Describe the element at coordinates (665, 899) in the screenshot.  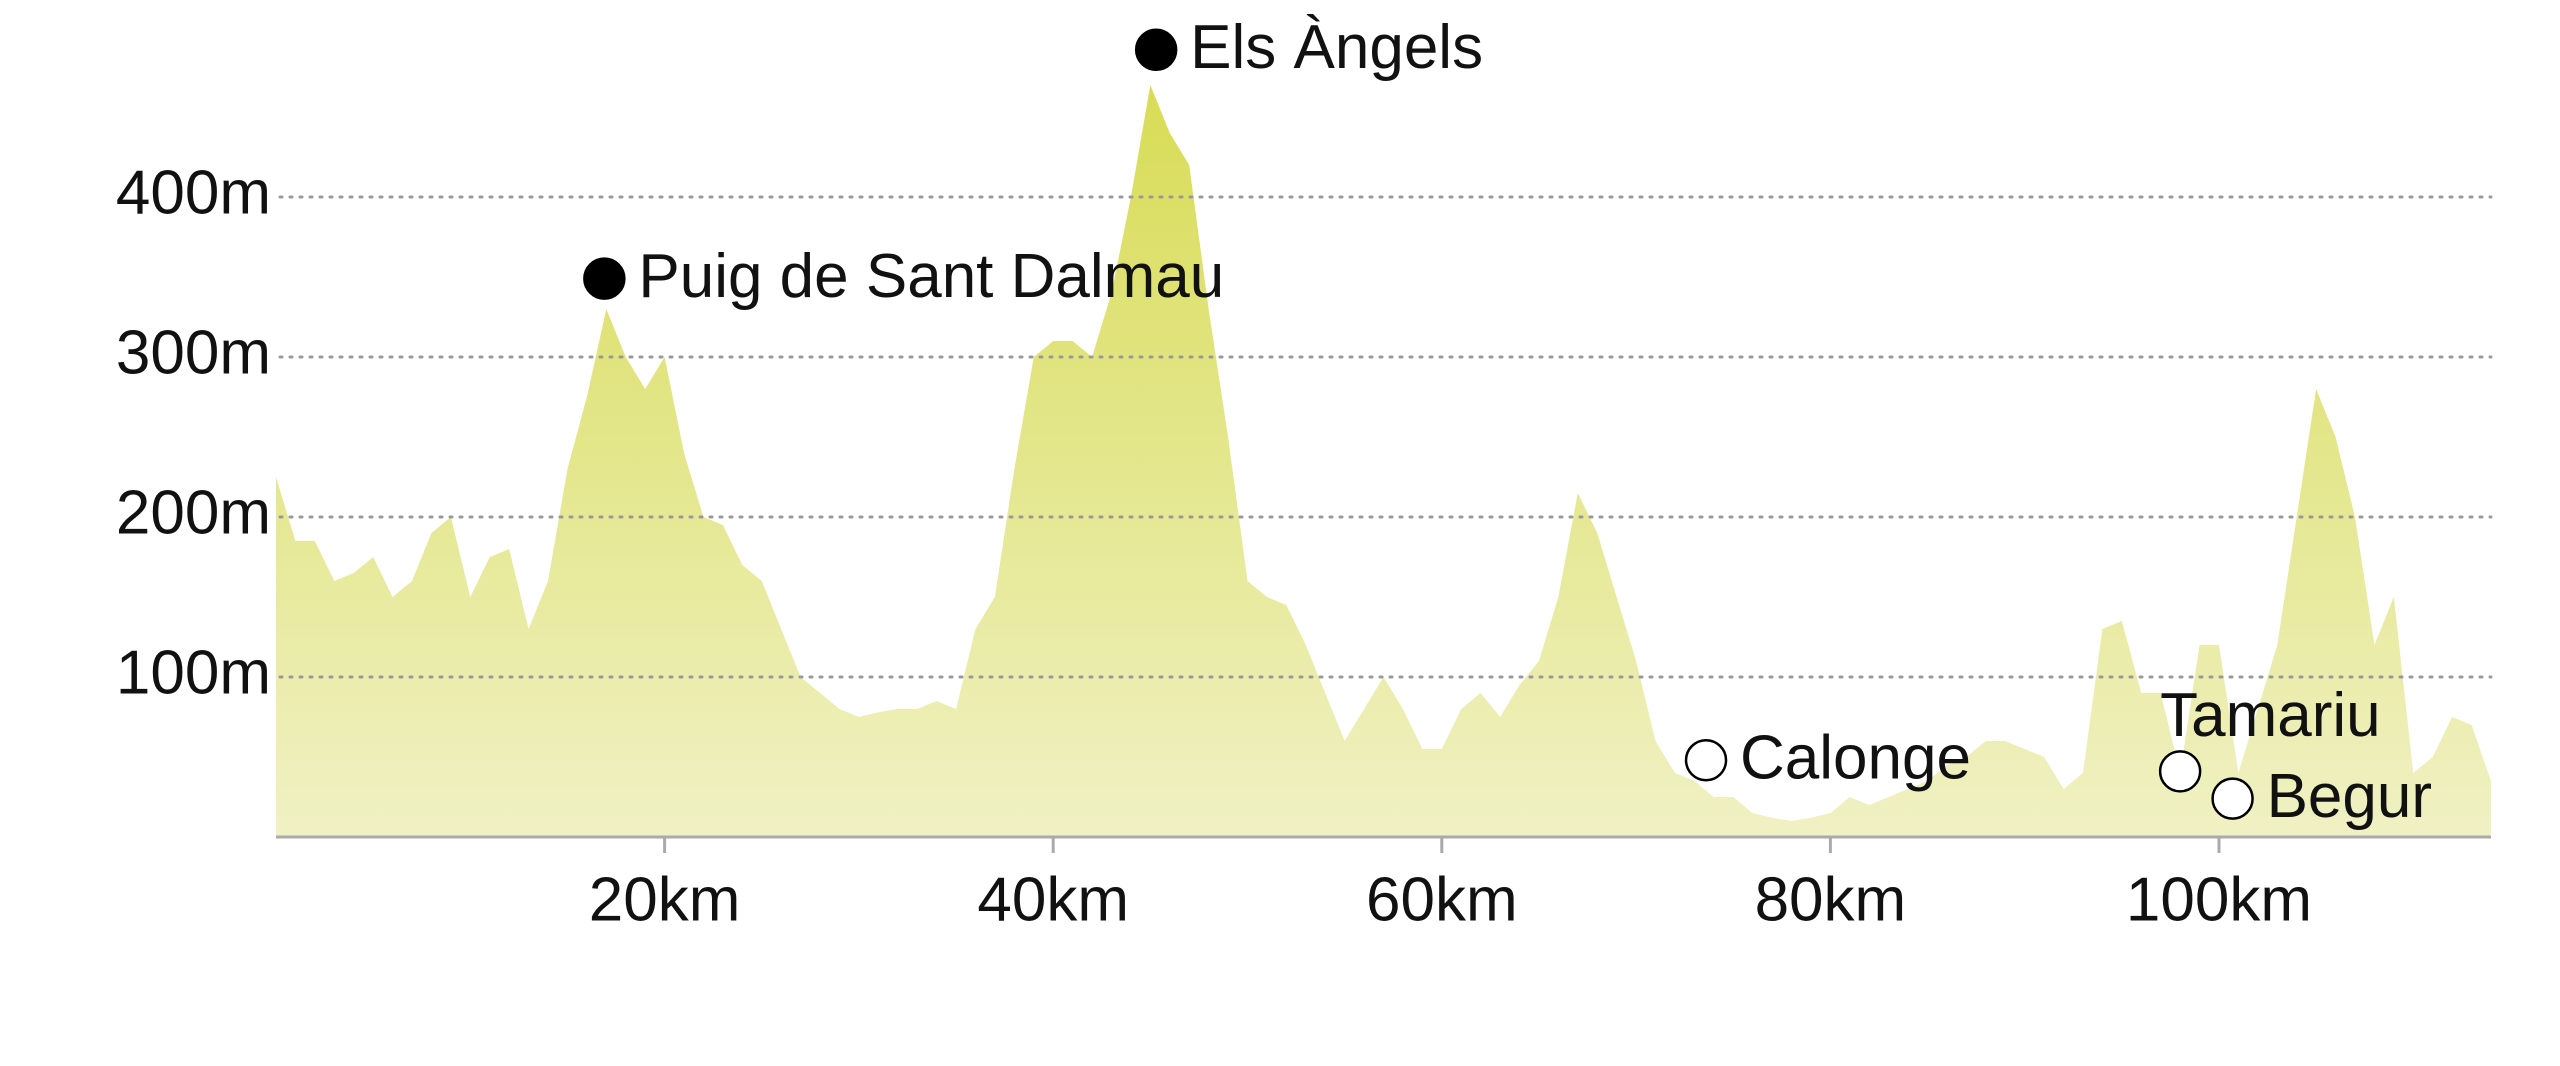
I see `x-tick-label: 20km` at that location.